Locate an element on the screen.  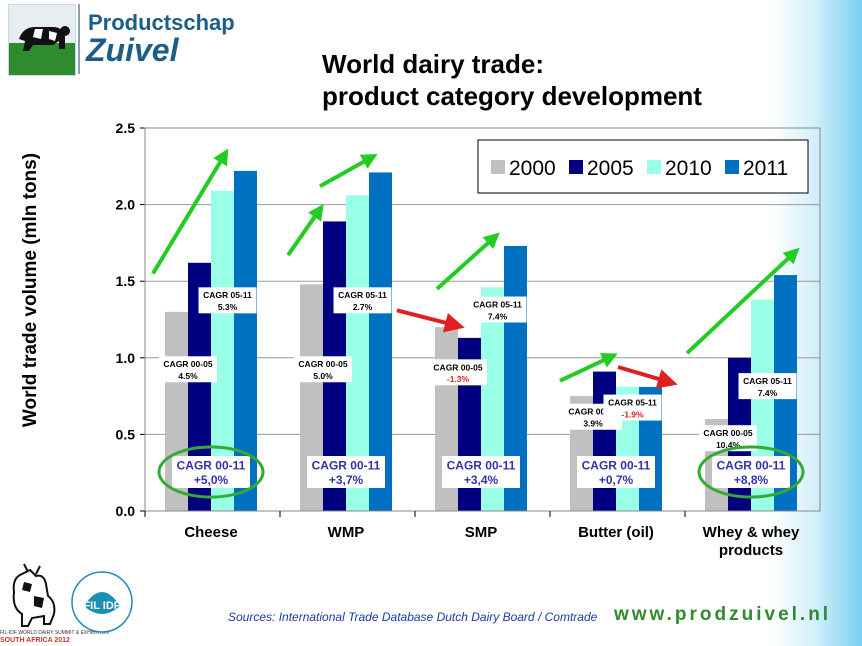
event-caption: FIL-IDF WORLD DAIRY SUMMIT & EXHIBITION is located at coordinates (54, 633).